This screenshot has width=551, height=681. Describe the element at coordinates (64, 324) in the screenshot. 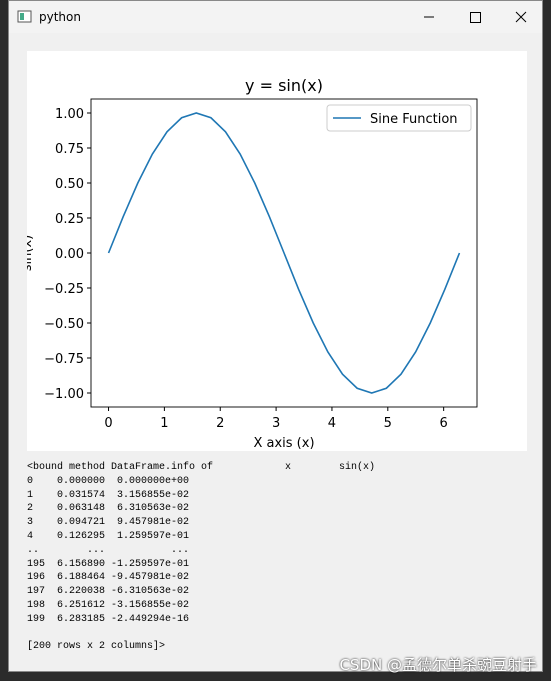

I see `y-tick-label: −0.50` at that location.